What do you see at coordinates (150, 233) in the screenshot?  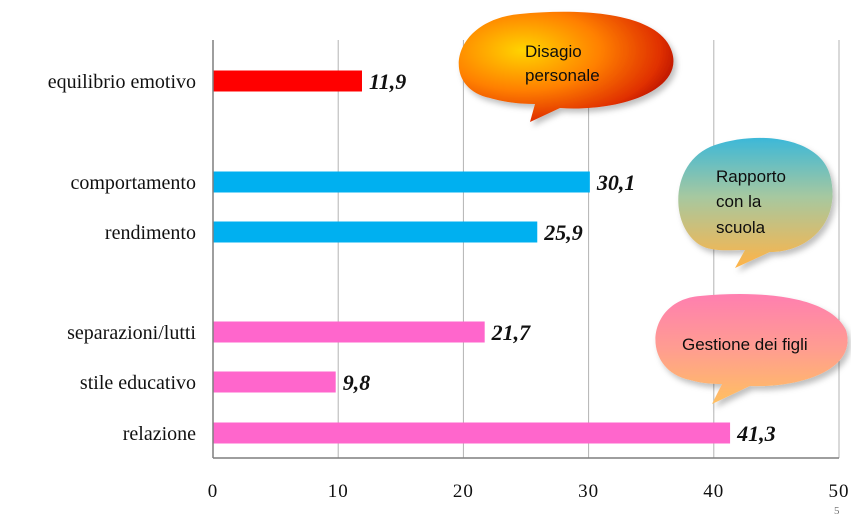 I see `category-label: rendimento` at bounding box center [150, 233].